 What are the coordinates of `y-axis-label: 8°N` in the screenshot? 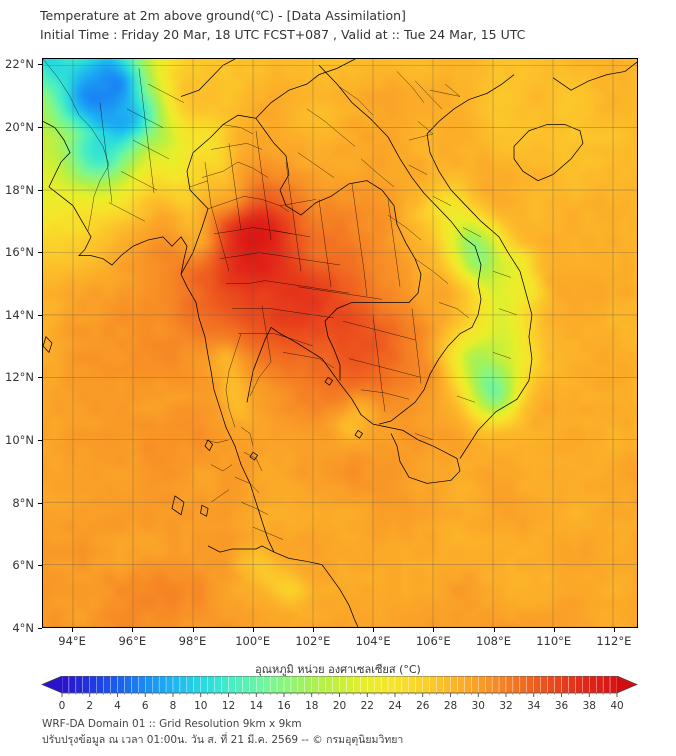 It's located at (23, 502).